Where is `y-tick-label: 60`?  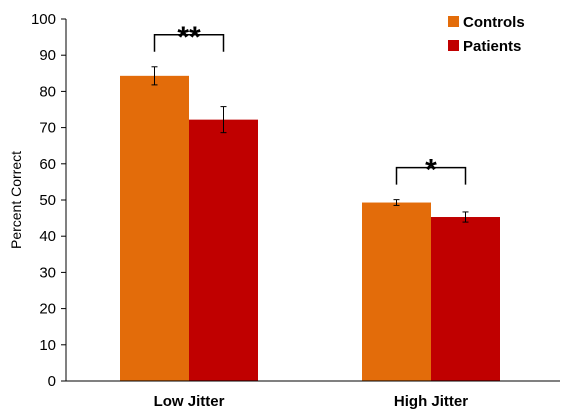
y-tick-label: 60 is located at coordinates (47, 164).